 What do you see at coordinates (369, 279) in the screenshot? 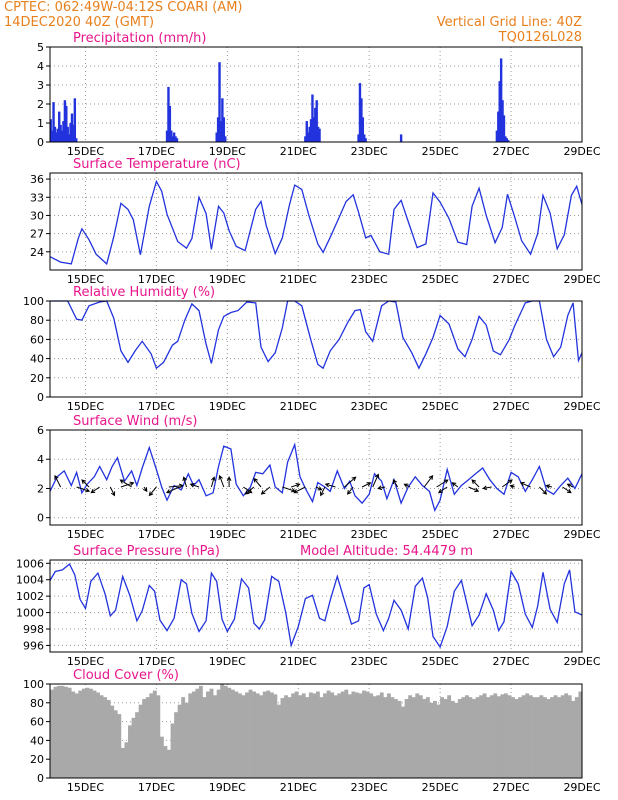
I see `temperature-x-tick-label: 23DEC` at bounding box center [369, 279].